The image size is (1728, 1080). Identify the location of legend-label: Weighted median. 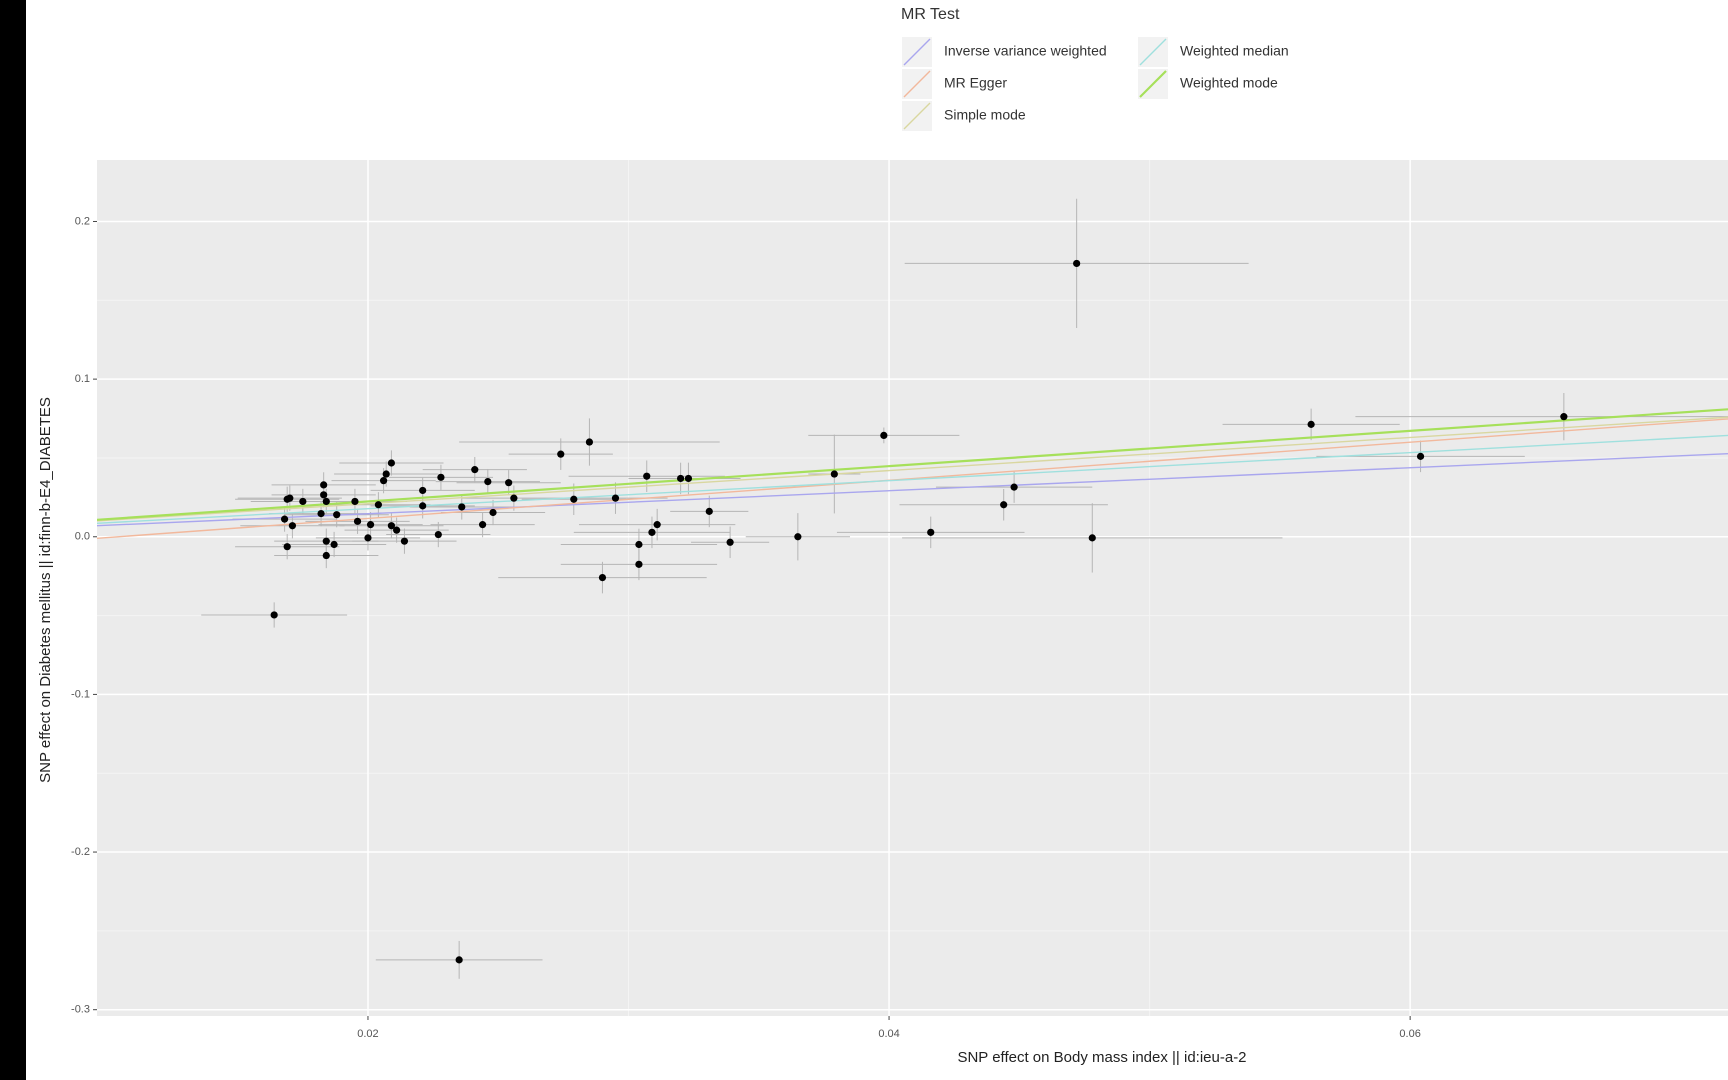
(1234, 51).